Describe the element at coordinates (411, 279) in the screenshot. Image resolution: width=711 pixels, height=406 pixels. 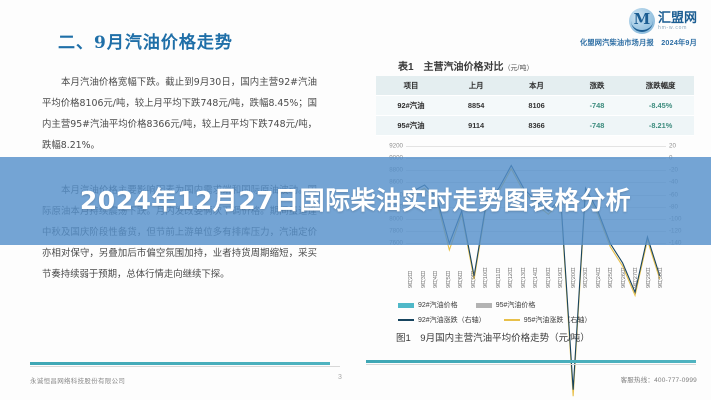
I see `x-axis-tick-label: 9月2日` at that location.